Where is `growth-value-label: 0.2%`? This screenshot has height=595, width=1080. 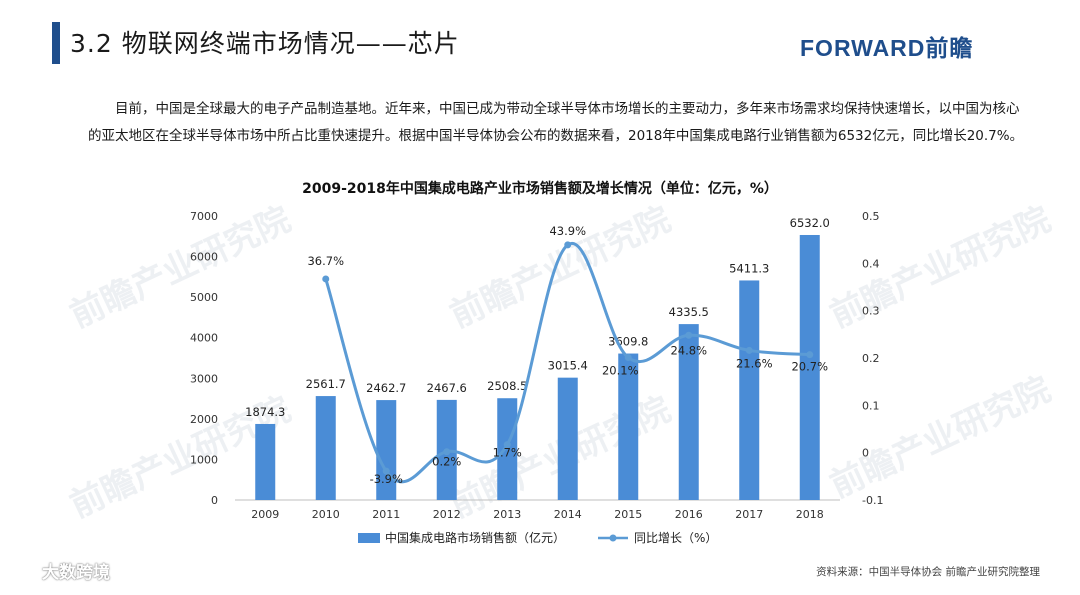 growth-value-label: 0.2% is located at coordinates (446, 462).